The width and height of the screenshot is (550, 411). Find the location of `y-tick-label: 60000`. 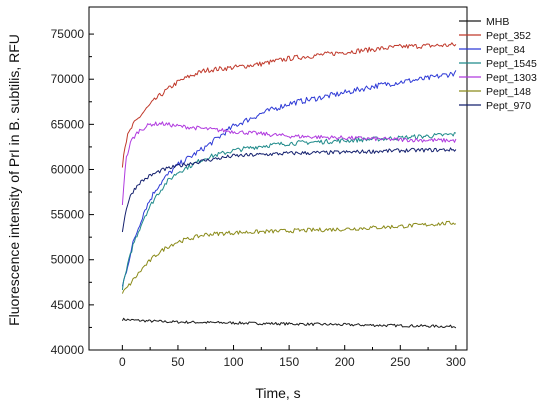

y-tick-label: 60000 is located at coordinates (68, 169).